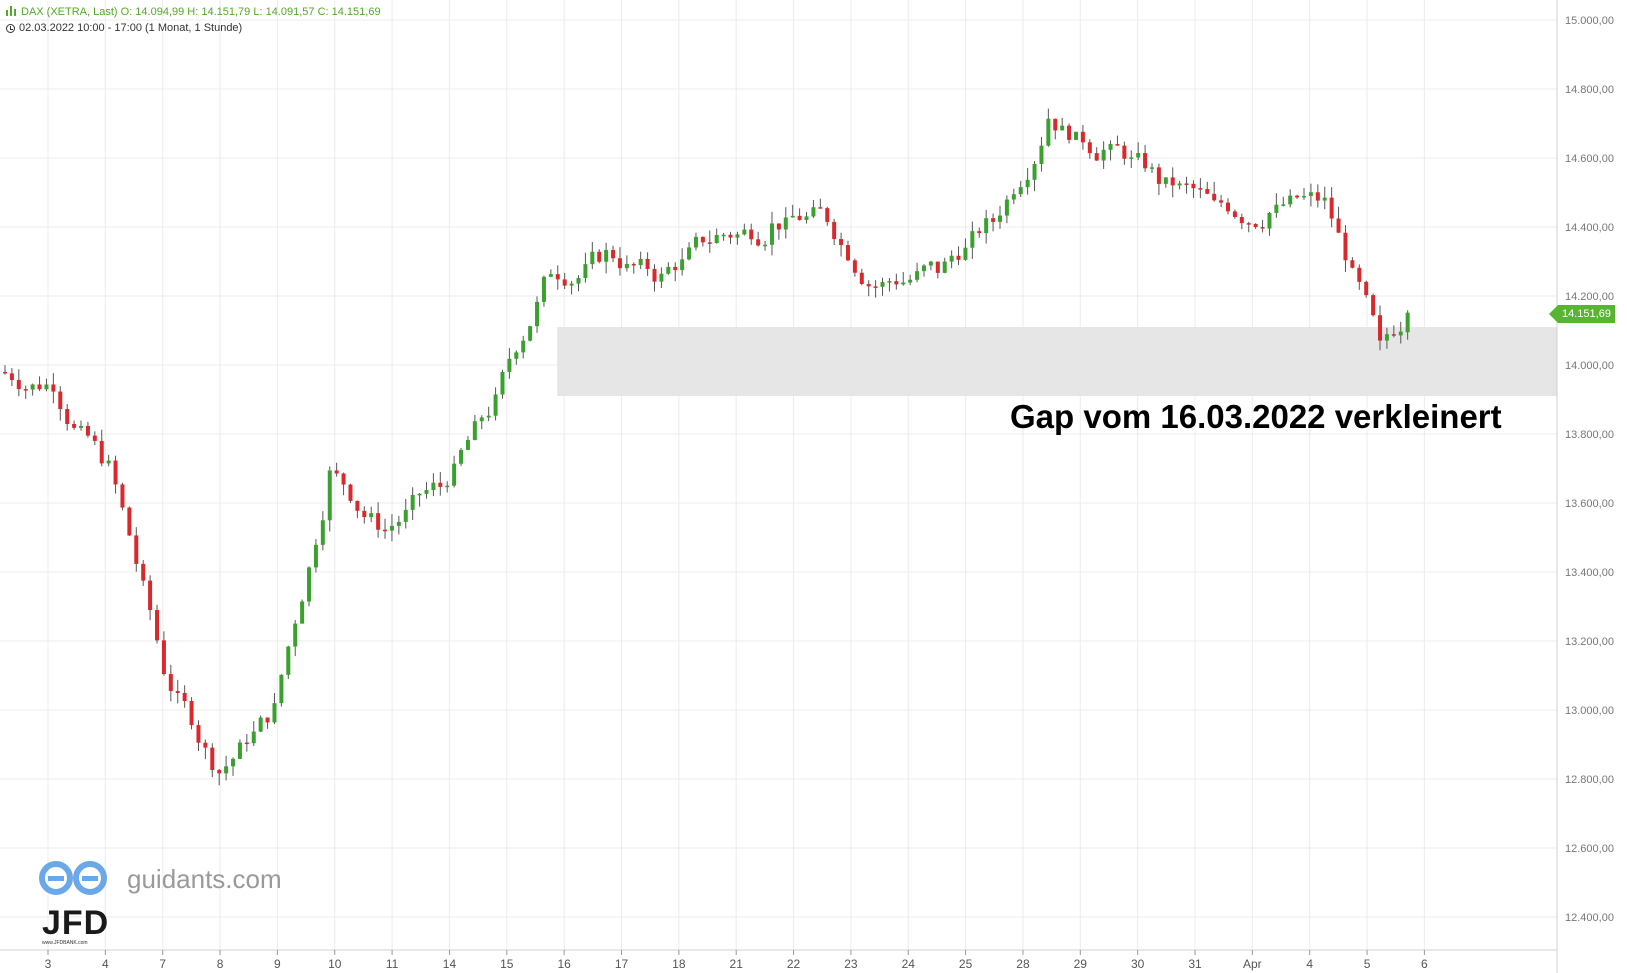 This screenshot has width=1627, height=973. I want to click on y-tick-label: 13.400,00, so click(1589, 573).